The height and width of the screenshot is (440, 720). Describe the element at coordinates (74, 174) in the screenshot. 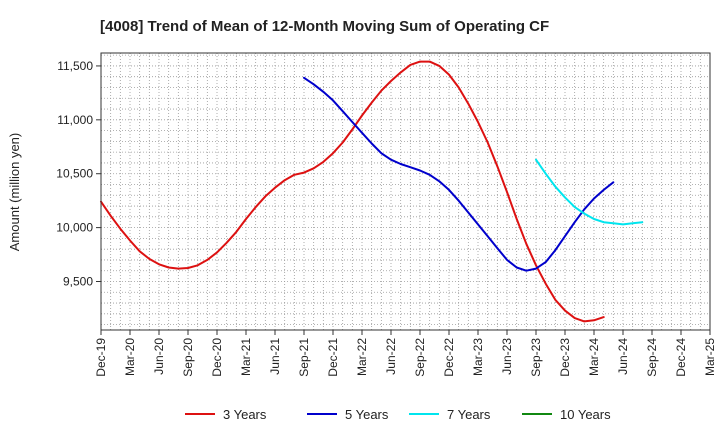

I see `y-tick-label: 10,500` at that location.